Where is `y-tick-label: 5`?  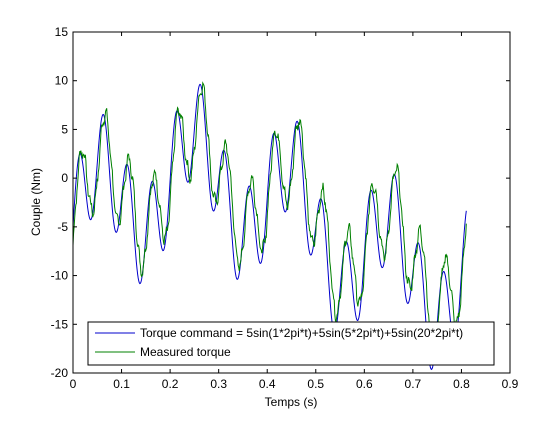 y-tick-label: 5 is located at coordinates (64, 129).